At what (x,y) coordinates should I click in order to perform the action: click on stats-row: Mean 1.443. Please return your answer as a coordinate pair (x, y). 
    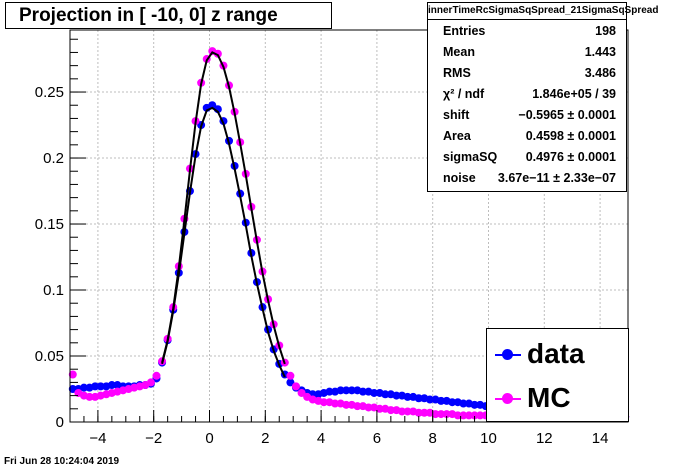
    Looking at the image, I should click on (527, 52).